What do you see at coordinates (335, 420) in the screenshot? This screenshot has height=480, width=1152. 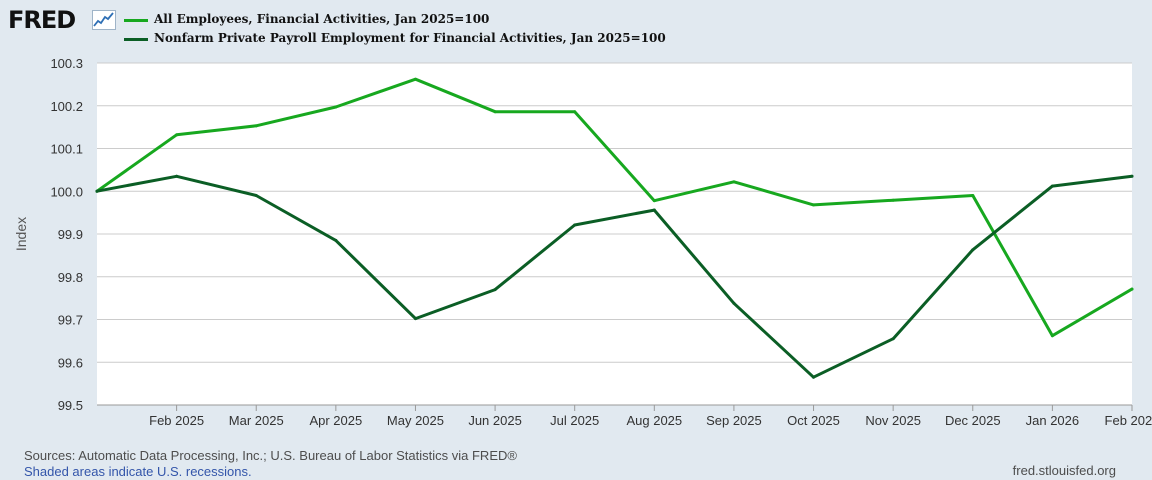 I see `x-tick-label: Apr 2025` at bounding box center [335, 420].